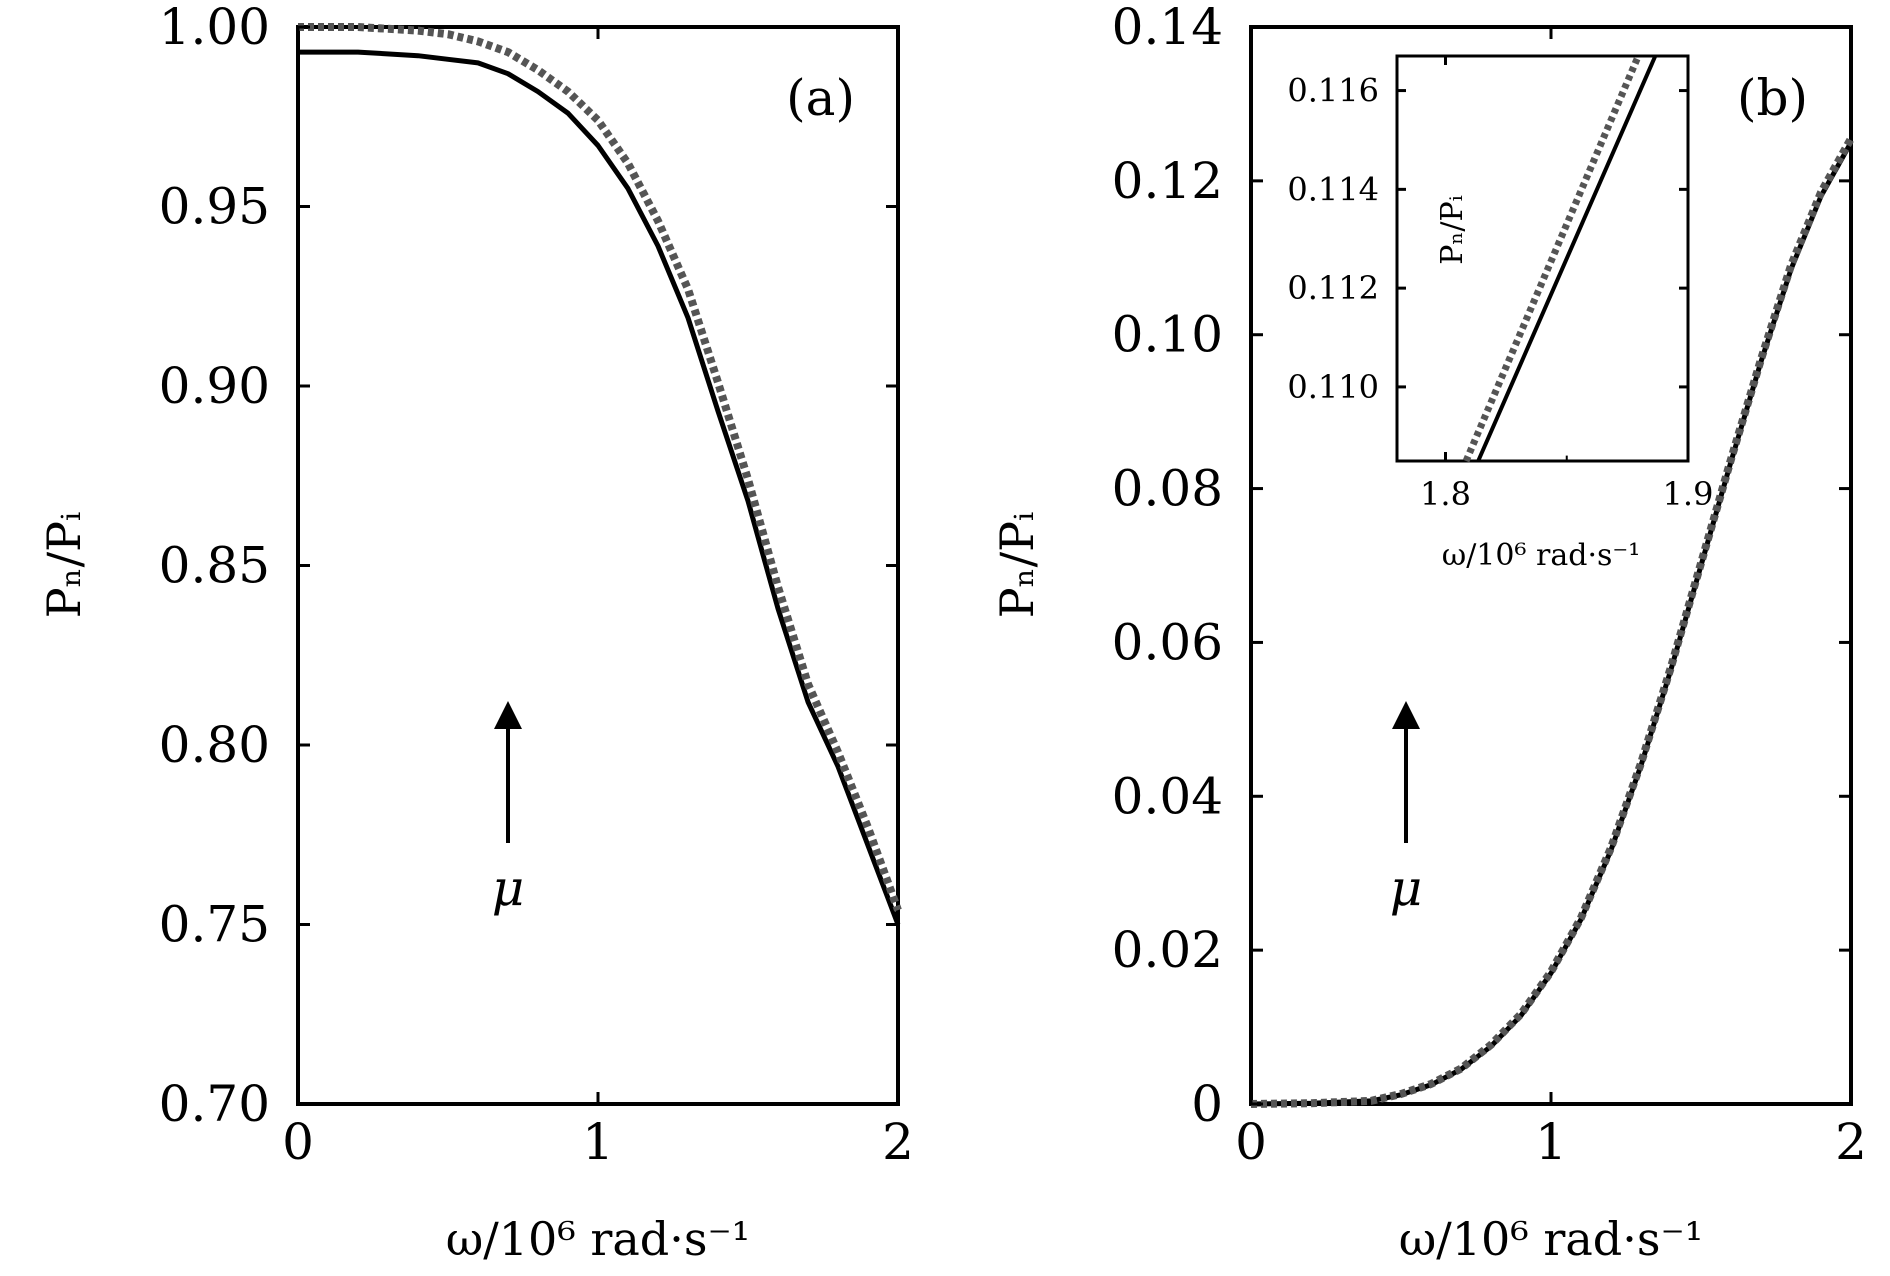  Describe the element at coordinates (1452, 230) in the screenshot. I see `inset-y-axis-label: Pₙ/Pᵢ` at that location.